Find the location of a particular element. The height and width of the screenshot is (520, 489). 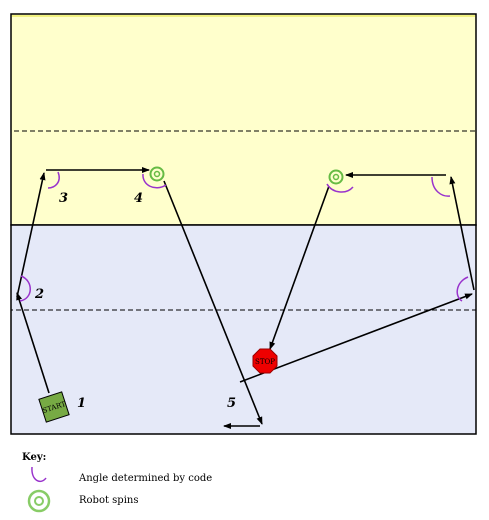

purple-arc-icon is located at coordinates (39, 474).